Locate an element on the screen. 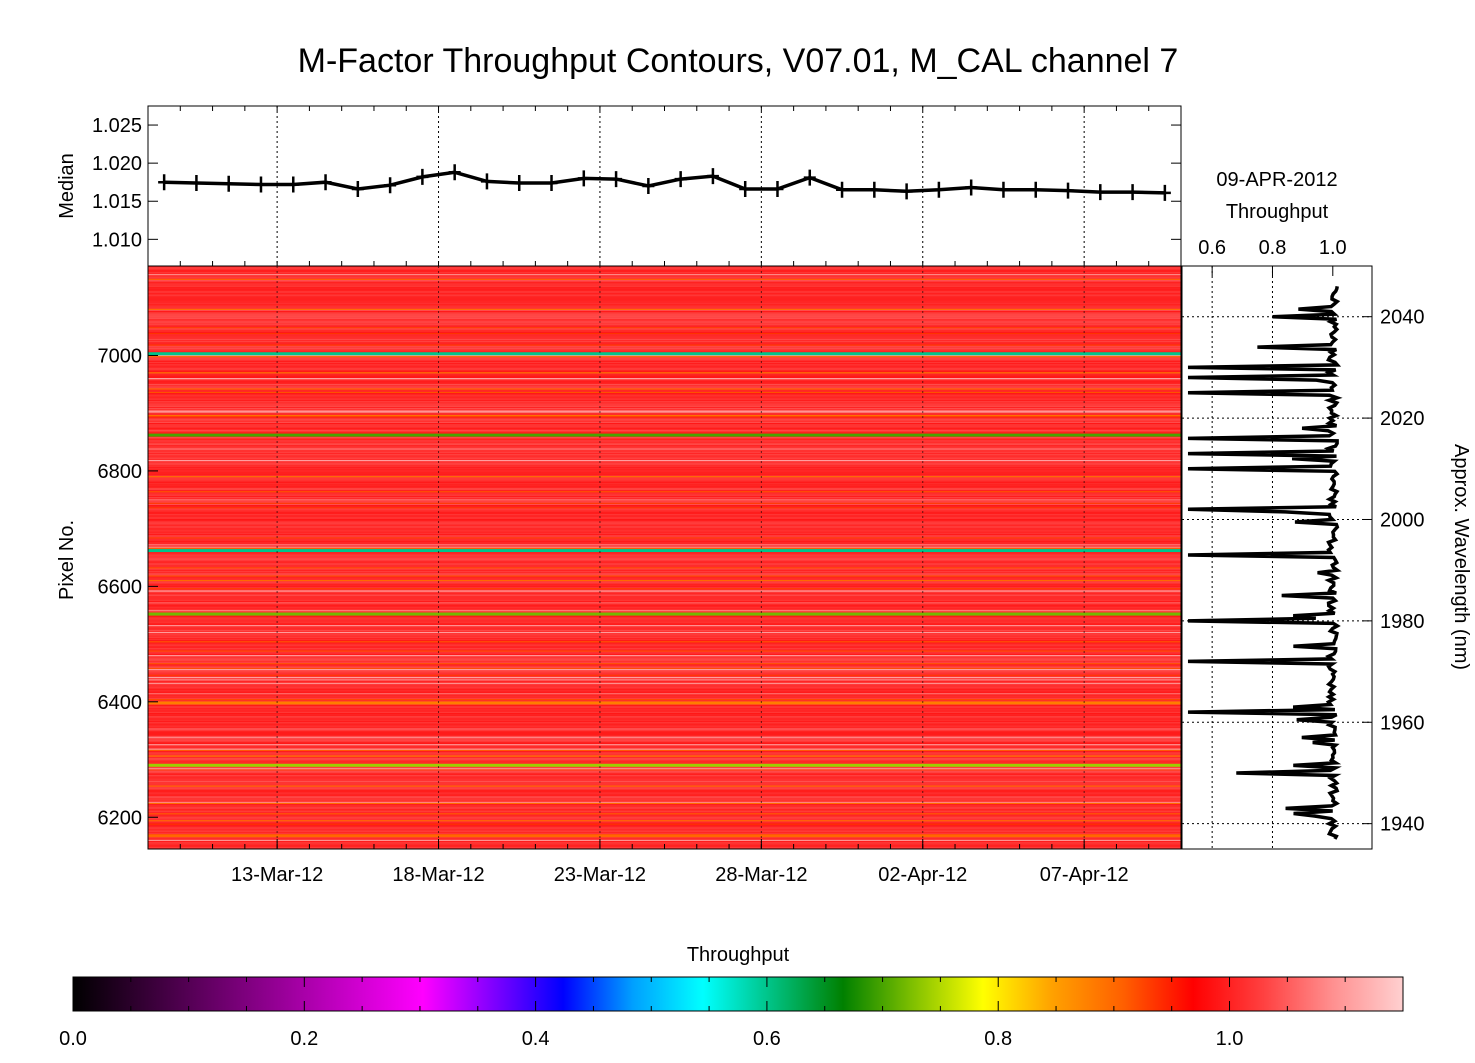 The image size is (1475, 1063). heatmap-x-tick-label: 23-Mar-12 is located at coordinates (600, 875).